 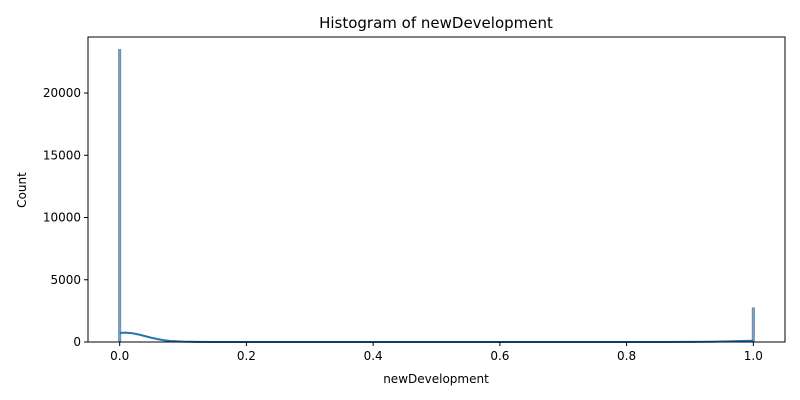 I want to click on x-tick-label: 0.2, so click(x=246, y=356).